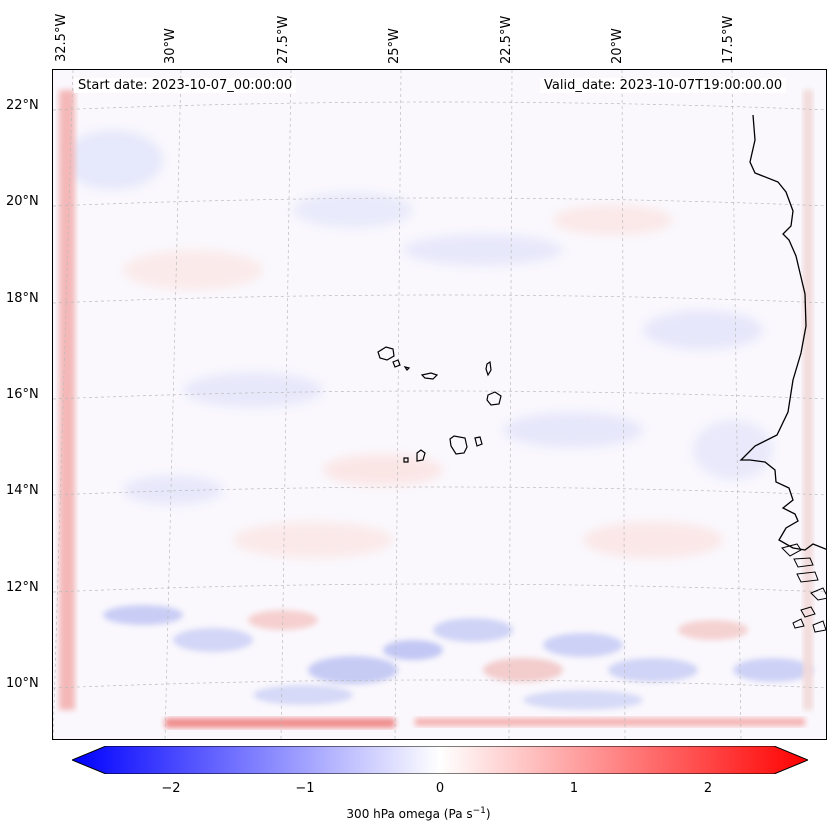 This screenshot has width=837, height=839. What do you see at coordinates (22, 683) in the screenshot?
I see `lat-label-10n: 10°N` at bounding box center [22, 683].